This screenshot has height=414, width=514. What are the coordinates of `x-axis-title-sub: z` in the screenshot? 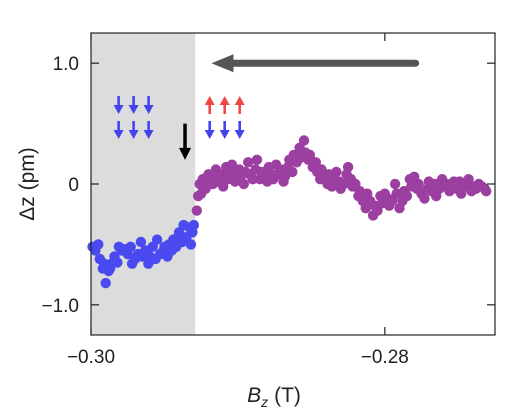 It's located at (264, 402).